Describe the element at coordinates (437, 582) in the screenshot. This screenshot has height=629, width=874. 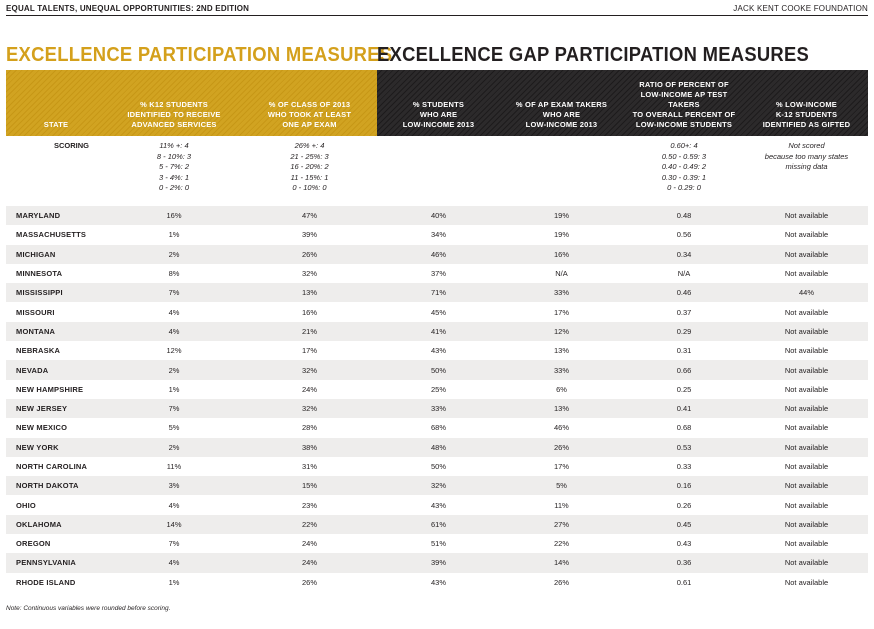
I see `table-row: RHODE ISLAND 1% 26% 43% 26% 0.61 Not available` at that location.